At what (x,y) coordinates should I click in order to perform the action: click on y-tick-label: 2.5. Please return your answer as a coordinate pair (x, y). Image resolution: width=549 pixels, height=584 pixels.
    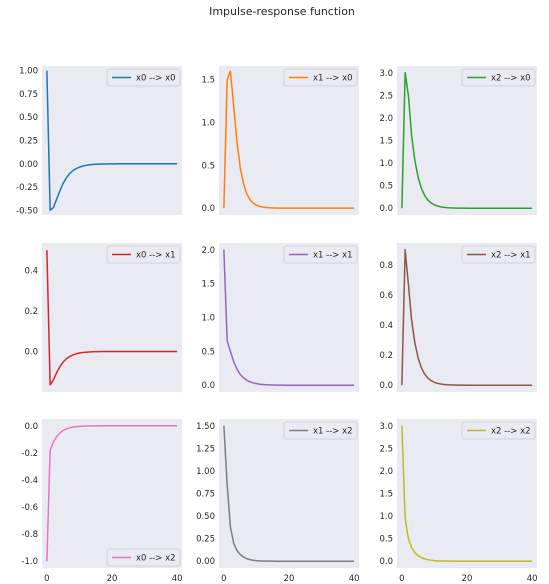
    Looking at the image, I should click on (386, 96).